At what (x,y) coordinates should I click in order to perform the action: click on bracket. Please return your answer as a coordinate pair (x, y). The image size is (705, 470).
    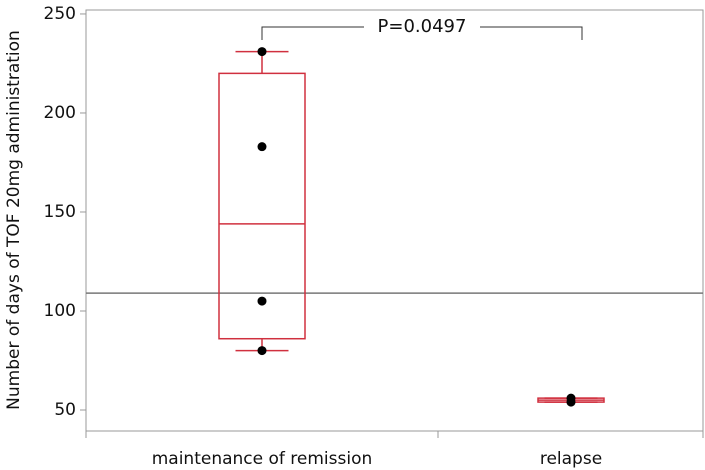
    Looking at the image, I should click on (422, 33).